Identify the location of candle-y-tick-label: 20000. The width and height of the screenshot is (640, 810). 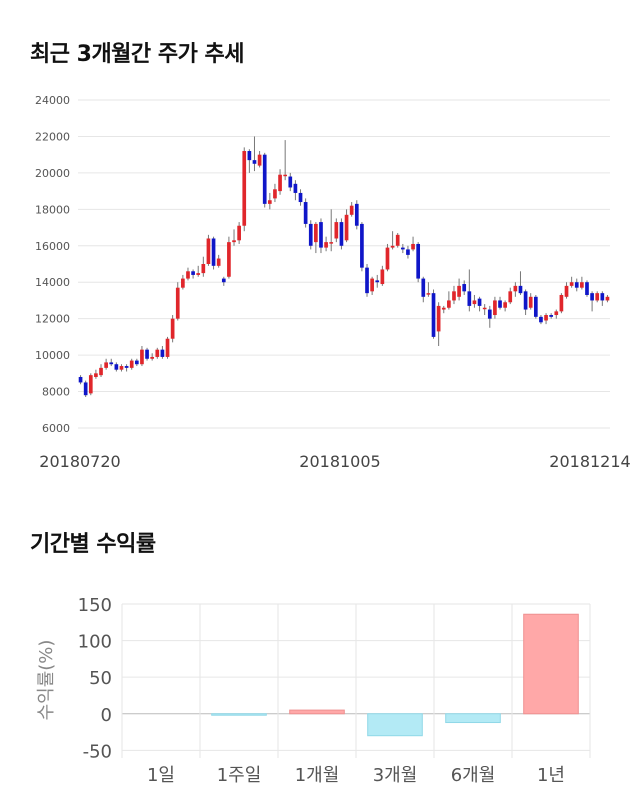
(52, 173).